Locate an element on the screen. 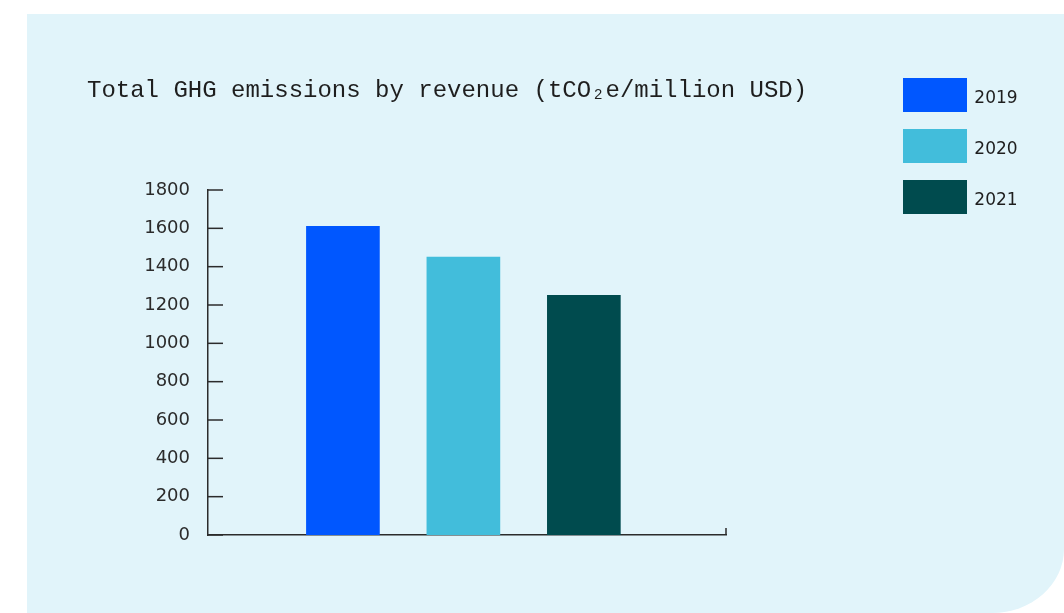  y-tick-label: 0 is located at coordinates (184, 533).